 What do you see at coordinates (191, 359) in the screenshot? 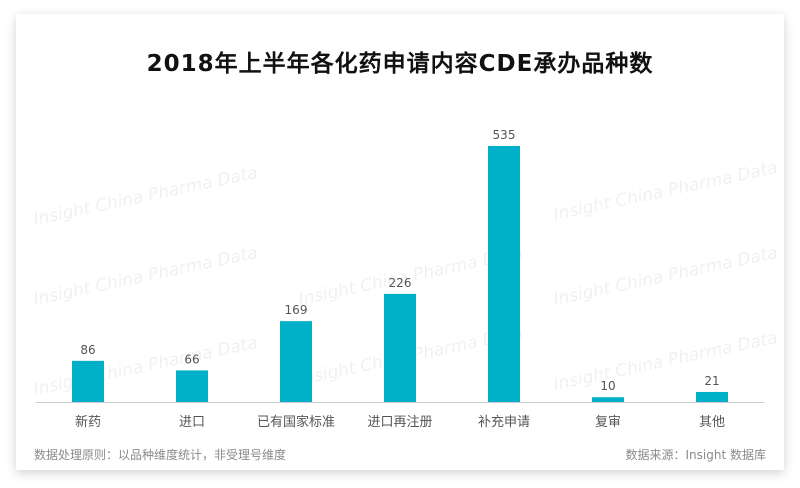
I see `data-label: 66` at bounding box center [191, 359].